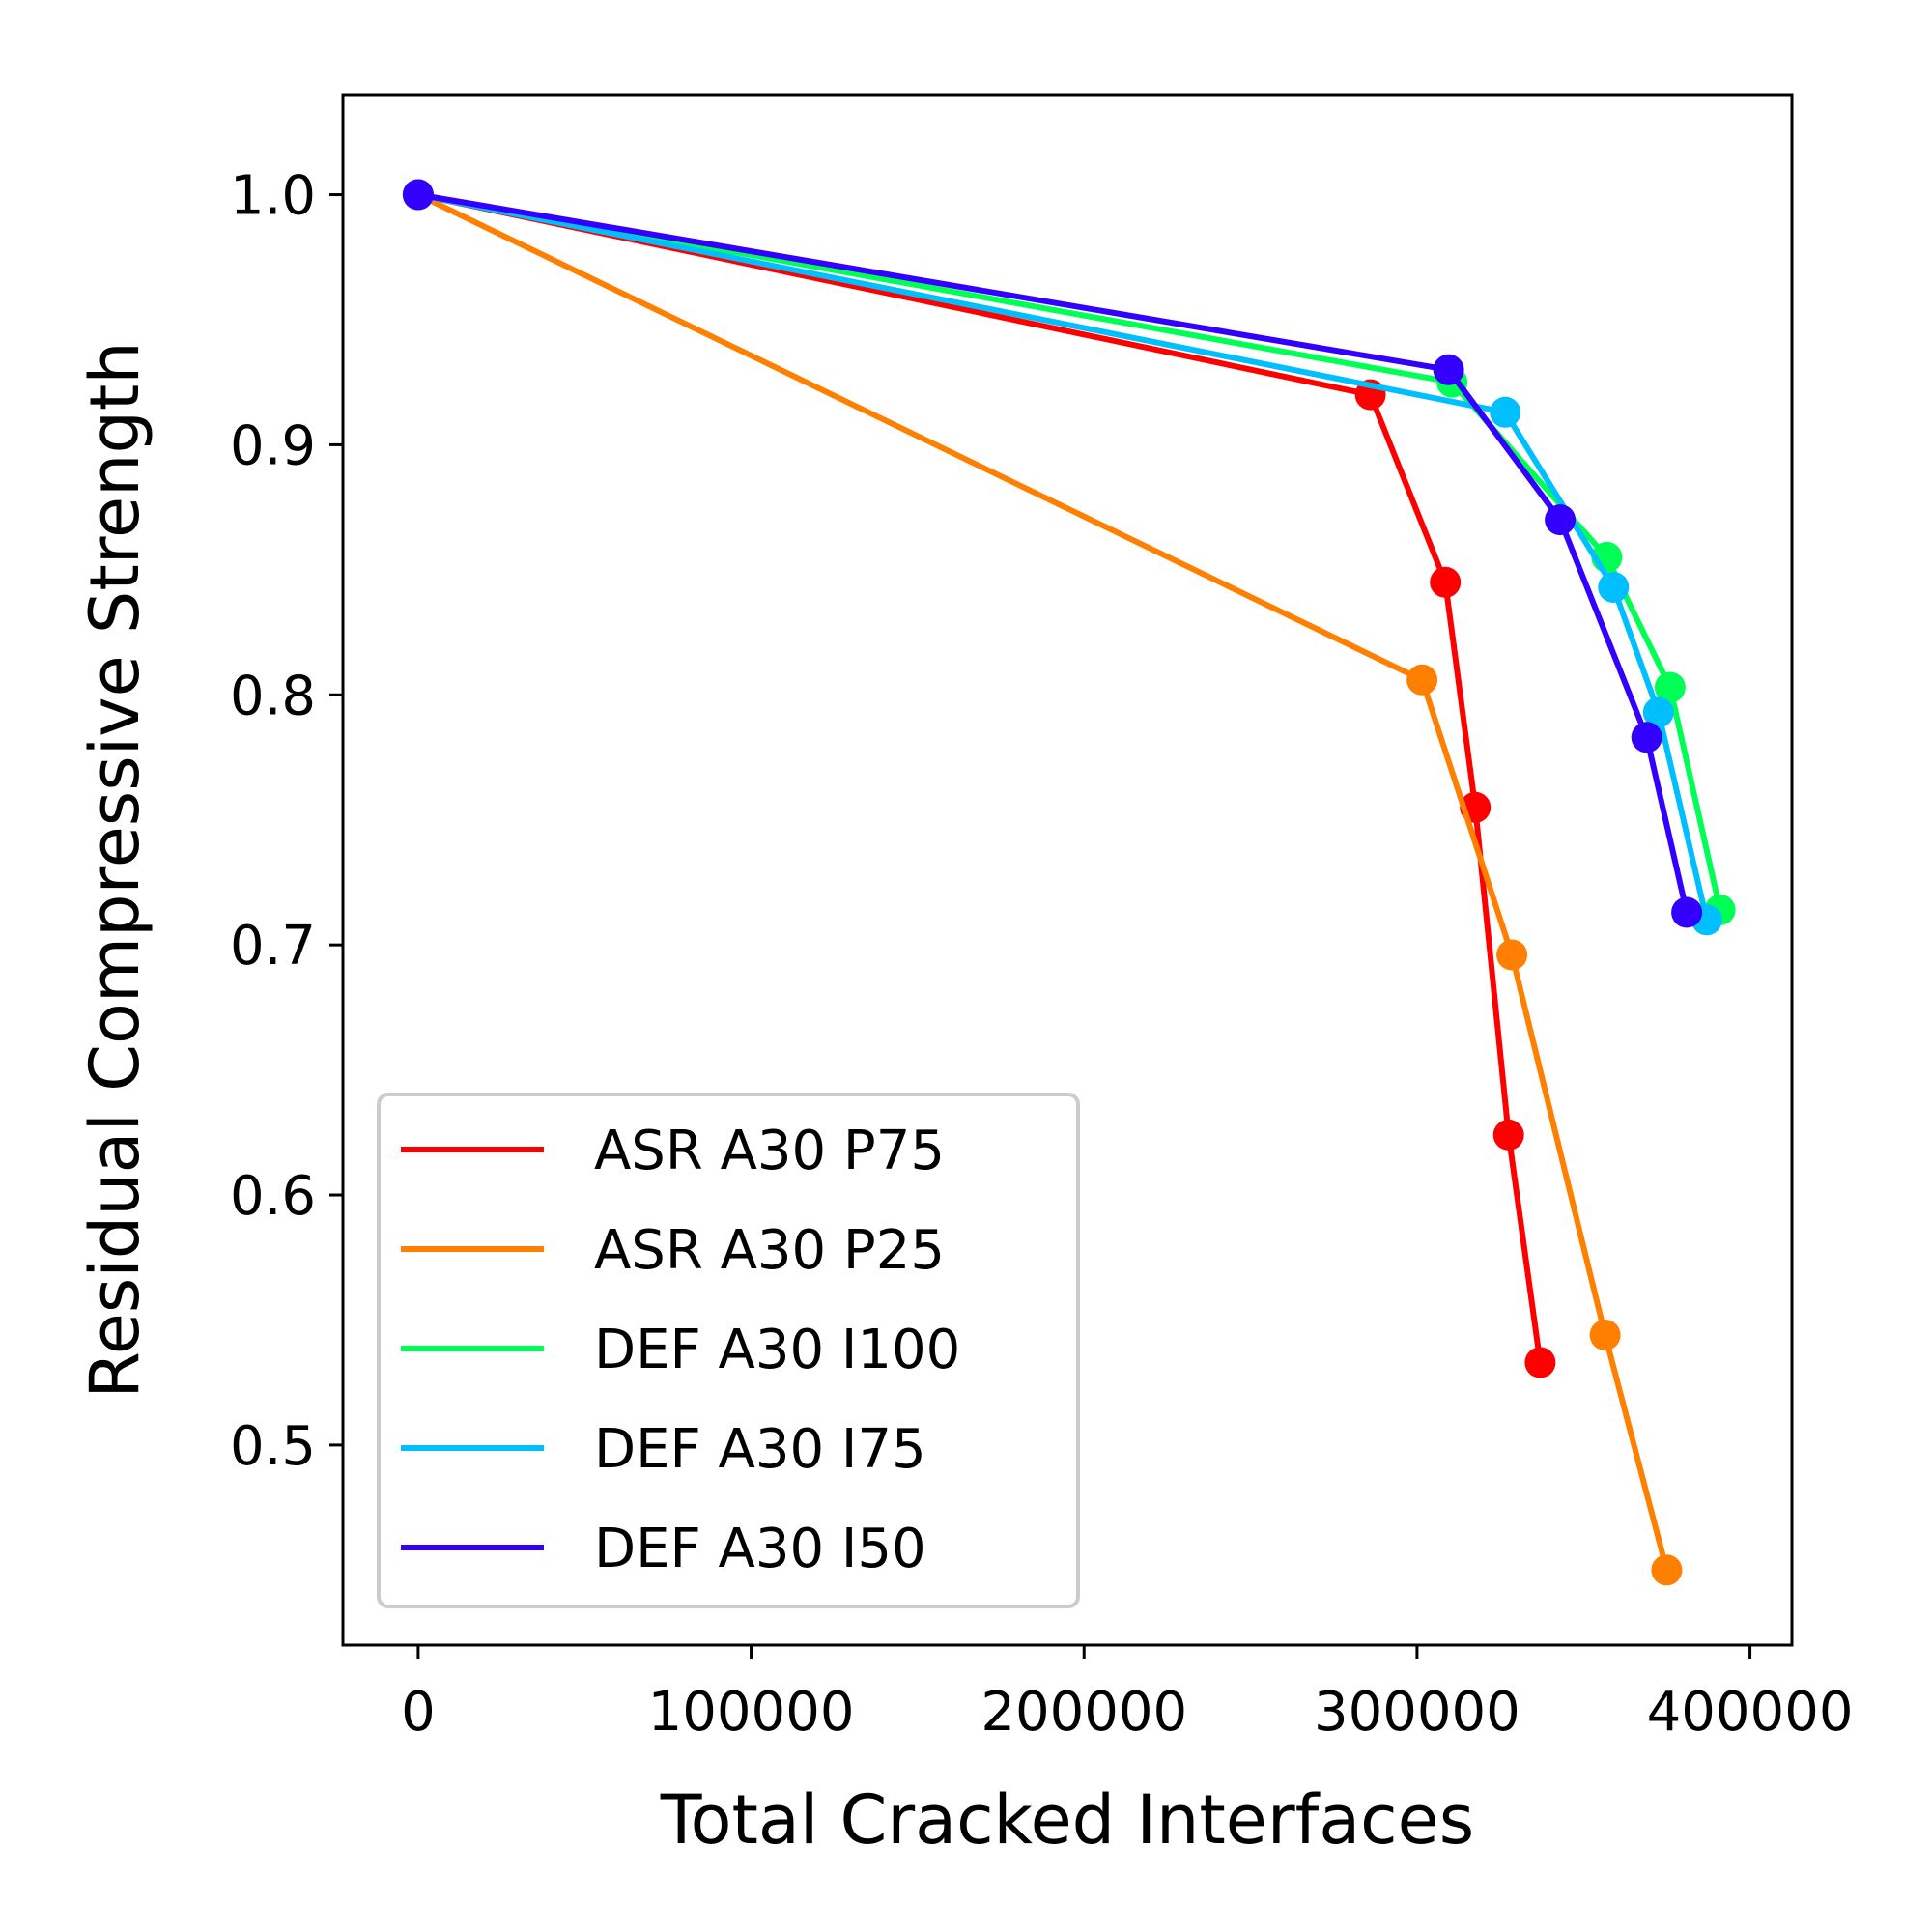 The image size is (1932, 1932). I want to click on y-axis: 0.5 0.6 0.7 0.8 0.9 1.0, so click(286, 821).